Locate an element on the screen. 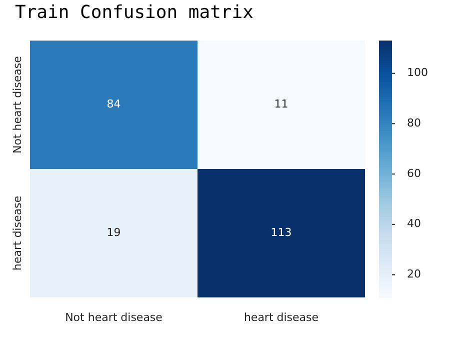  color-bar-label: 80 is located at coordinates (414, 123).